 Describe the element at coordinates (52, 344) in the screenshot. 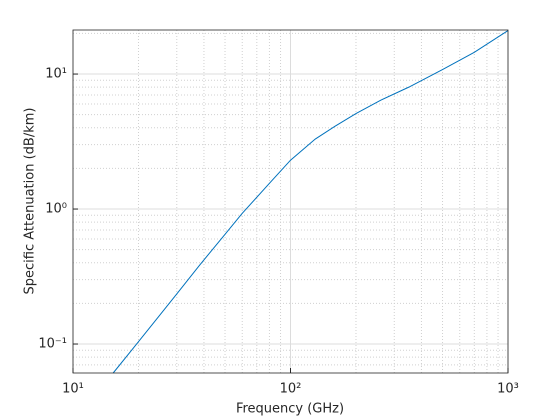

I see `y-tick-label: 10⁻¹` at that location.